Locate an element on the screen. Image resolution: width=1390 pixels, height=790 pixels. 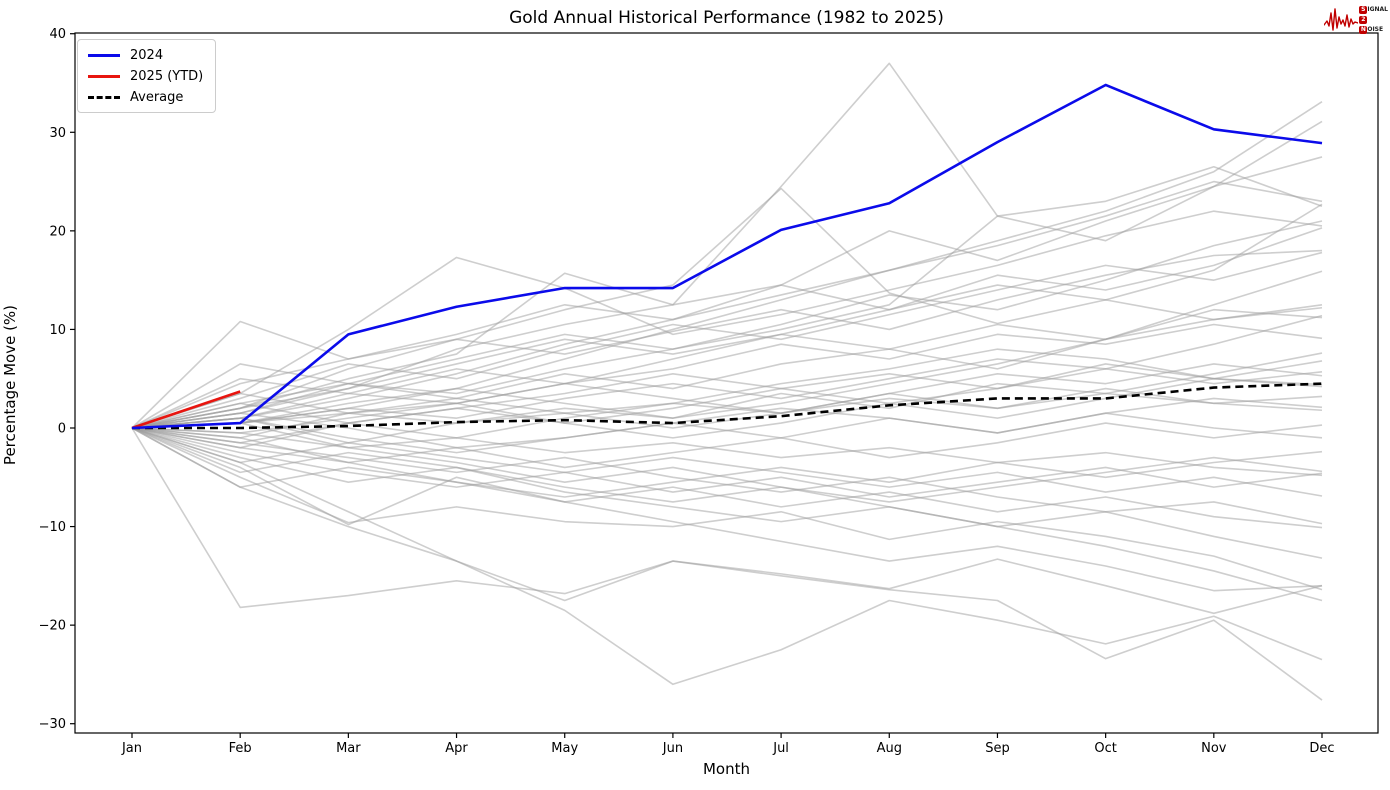
x-tick-label: Feb is located at coordinates (240, 748).